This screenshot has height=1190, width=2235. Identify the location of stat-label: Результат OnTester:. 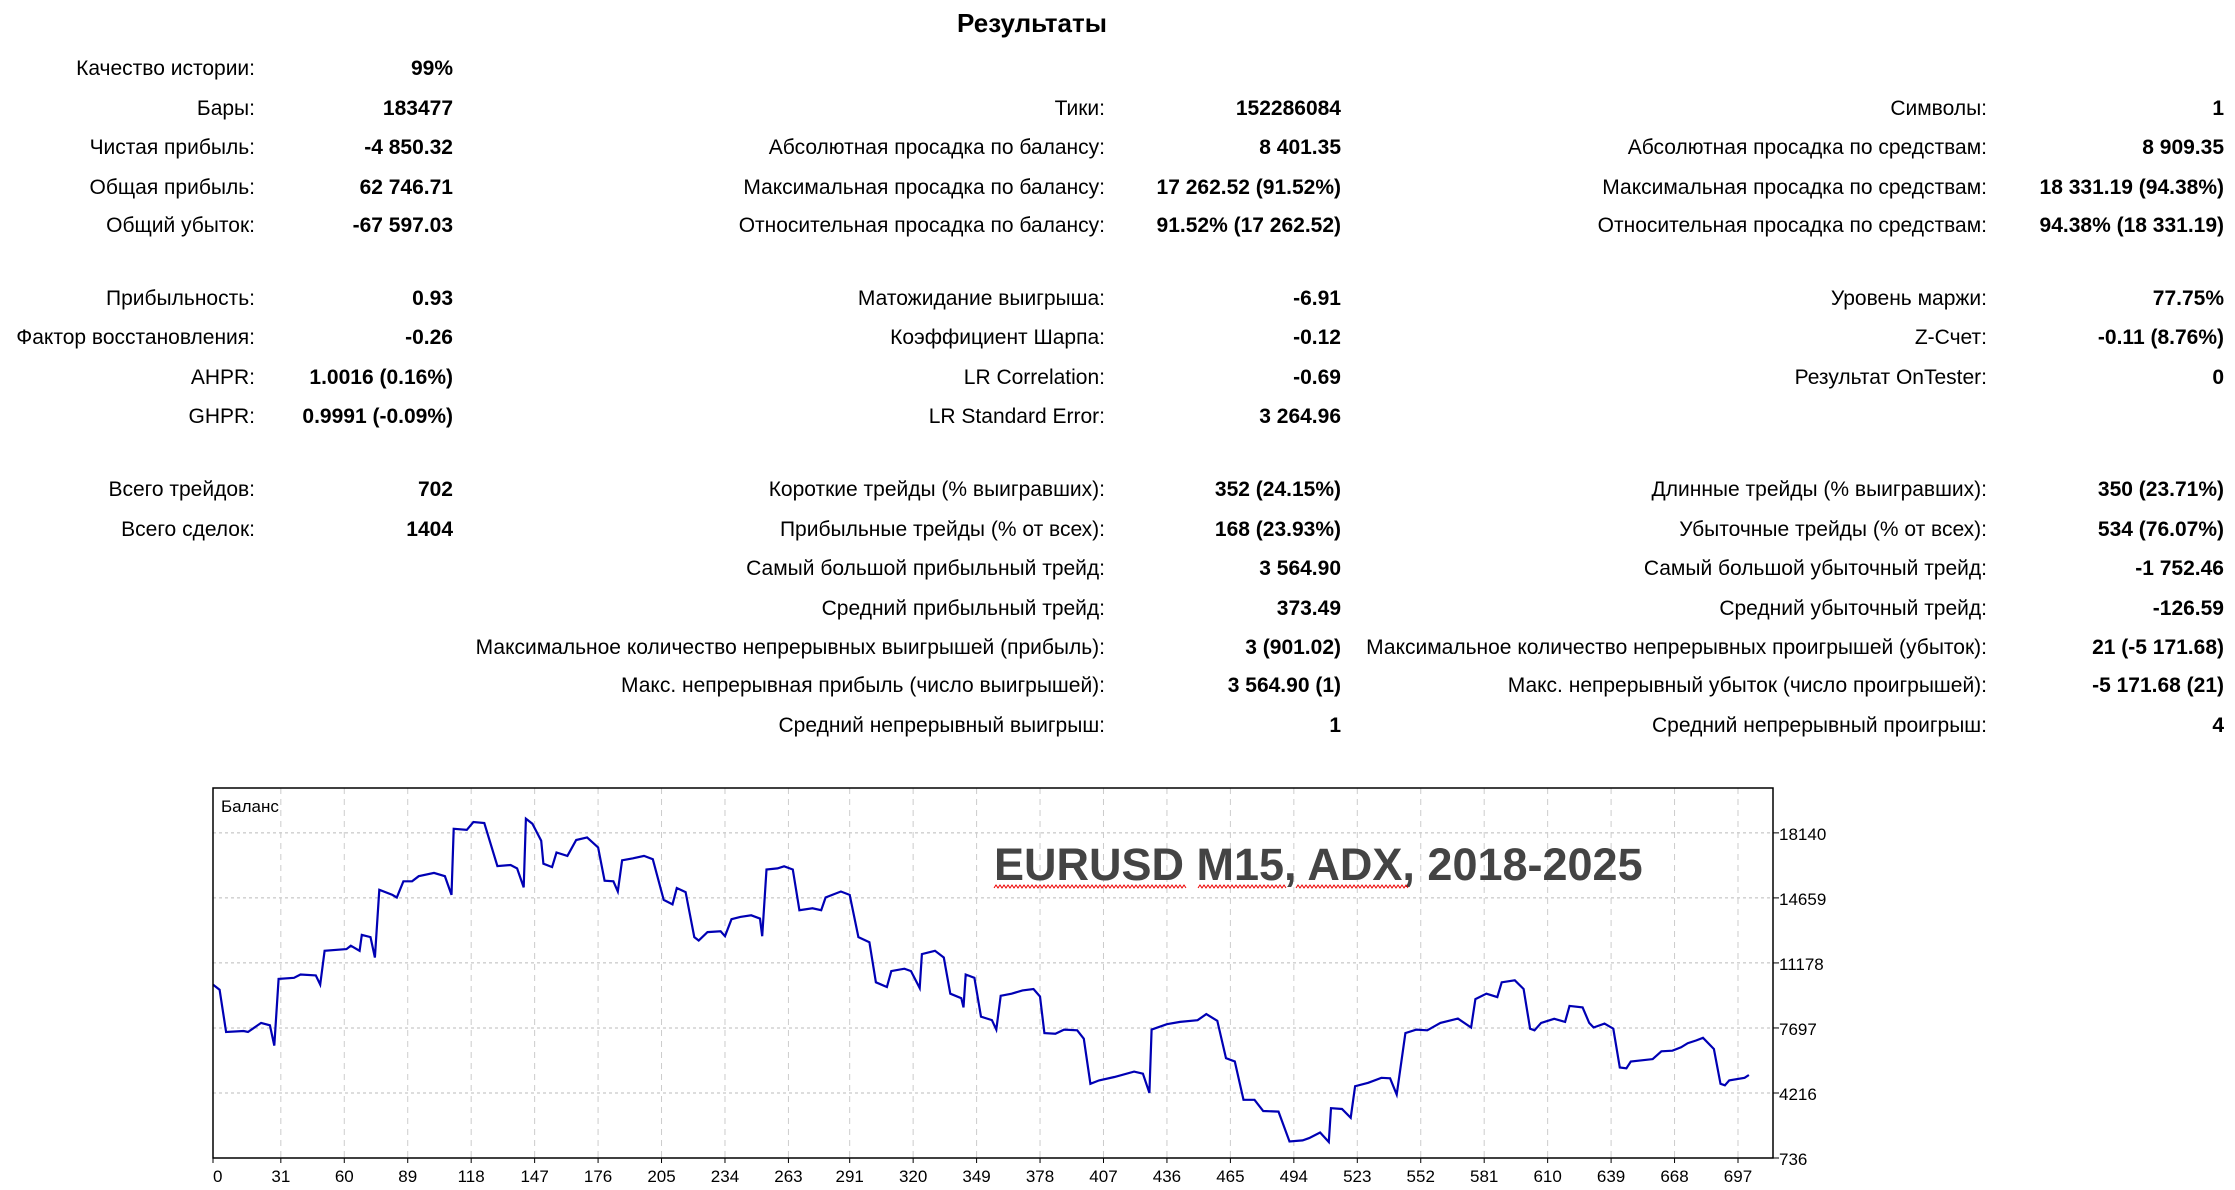
(1890, 377).